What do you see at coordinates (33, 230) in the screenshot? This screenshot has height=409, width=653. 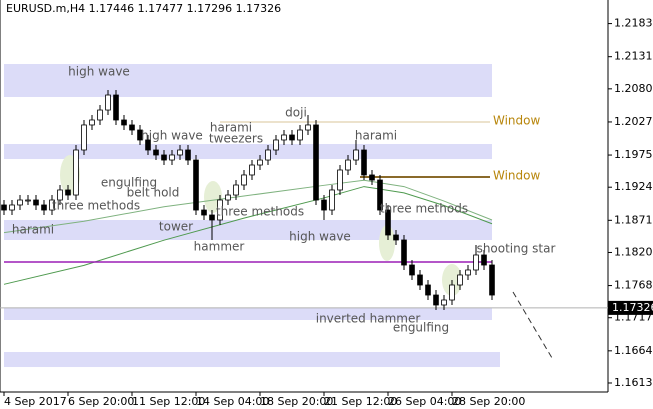 I see `pattern-label: harami` at bounding box center [33, 230].